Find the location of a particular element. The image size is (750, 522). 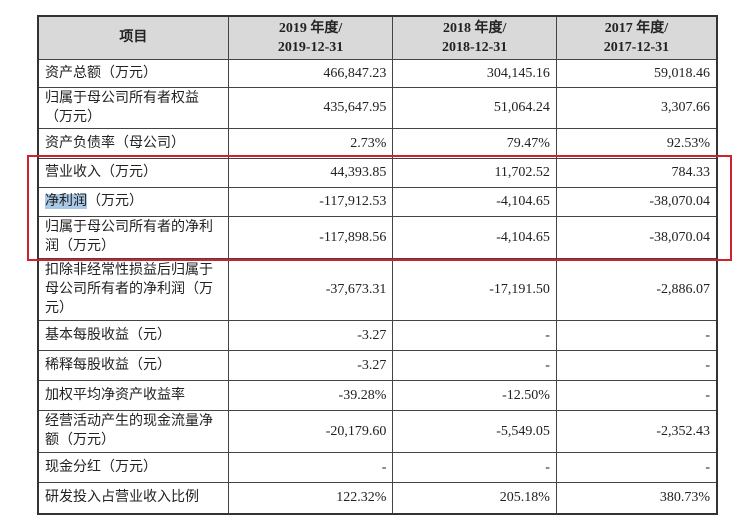

table-row: 加权平均净资产收益率 -39.28% -12.50% - is located at coordinates (377, 395).